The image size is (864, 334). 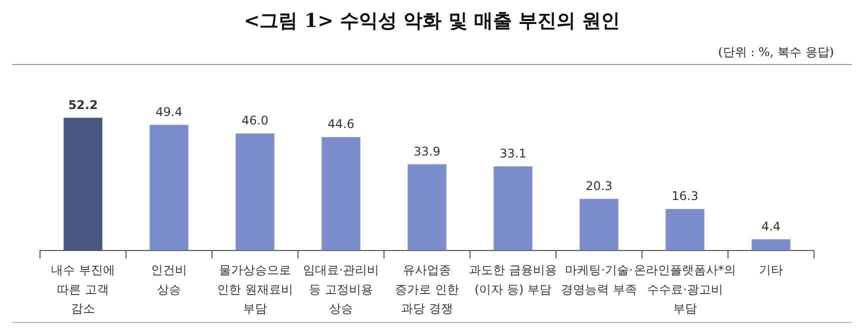 I want to click on x-tick-label: 기타, so click(x=771, y=270).